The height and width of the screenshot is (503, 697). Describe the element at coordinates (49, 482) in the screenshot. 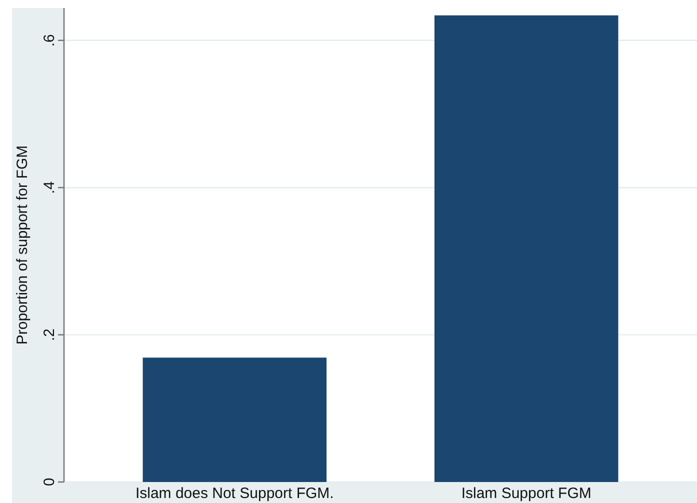

I see `y-tick-label: 0` at that location.